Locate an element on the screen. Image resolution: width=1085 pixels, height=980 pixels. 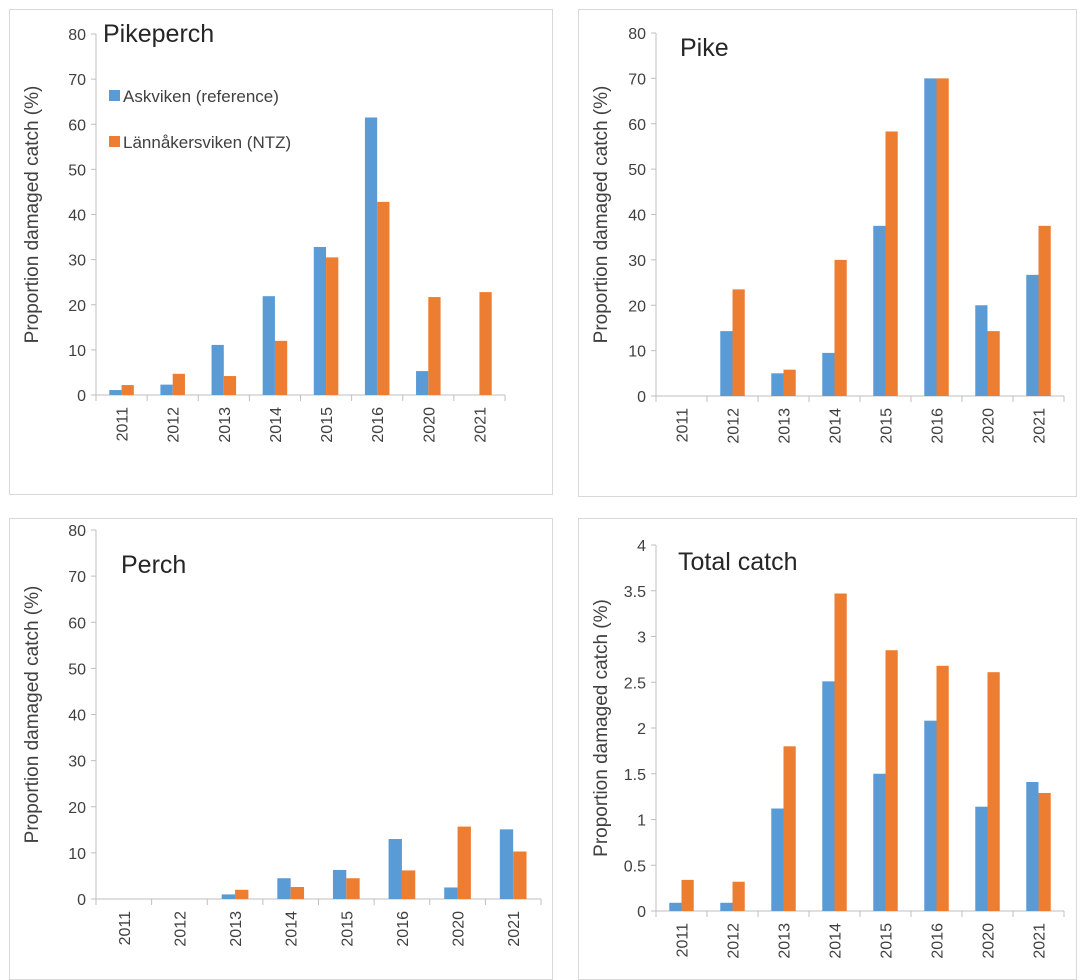
y-tick-label: 2 is located at coordinates (641, 729).